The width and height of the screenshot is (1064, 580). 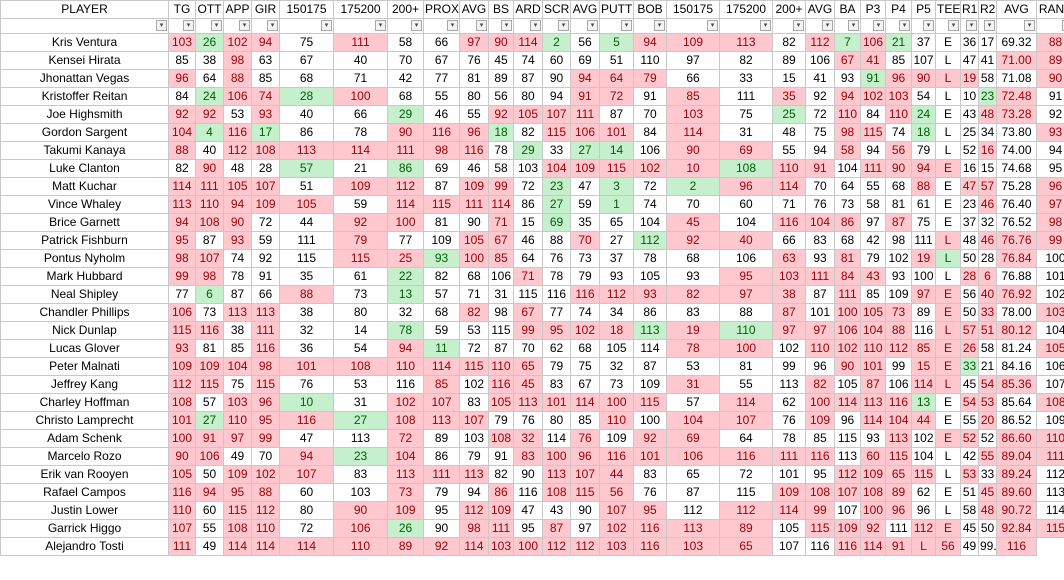 What do you see at coordinates (746, 474) in the screenshot?
I see `stat-cell: 72` at bounding box center [746, 474].